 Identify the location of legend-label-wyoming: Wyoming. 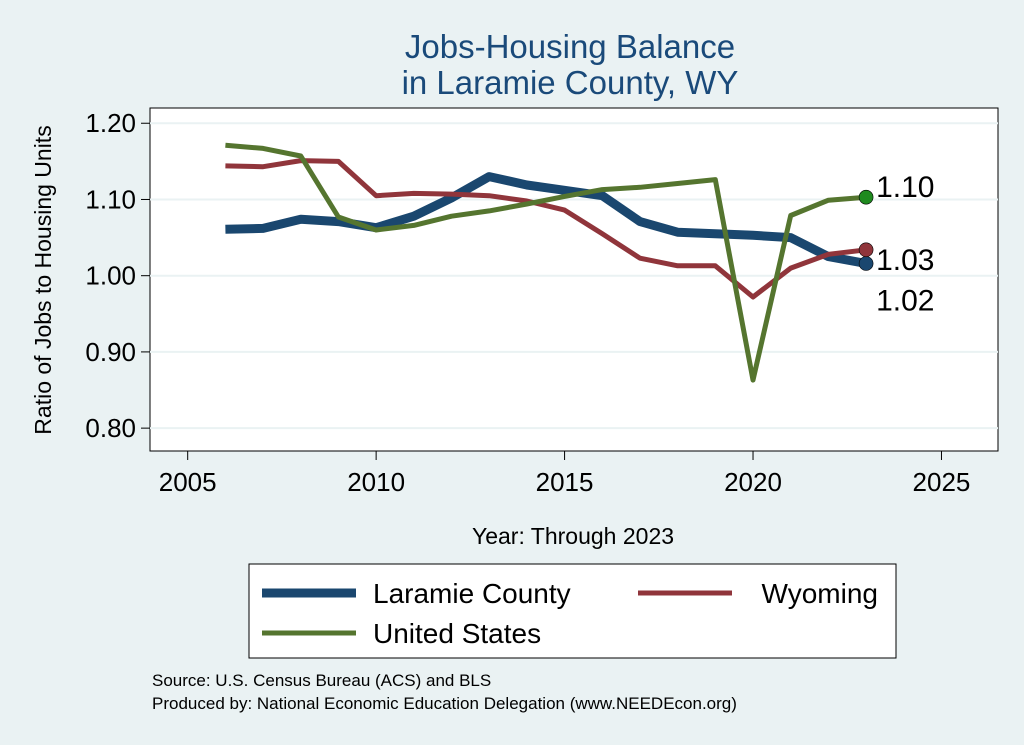
(820, 593).